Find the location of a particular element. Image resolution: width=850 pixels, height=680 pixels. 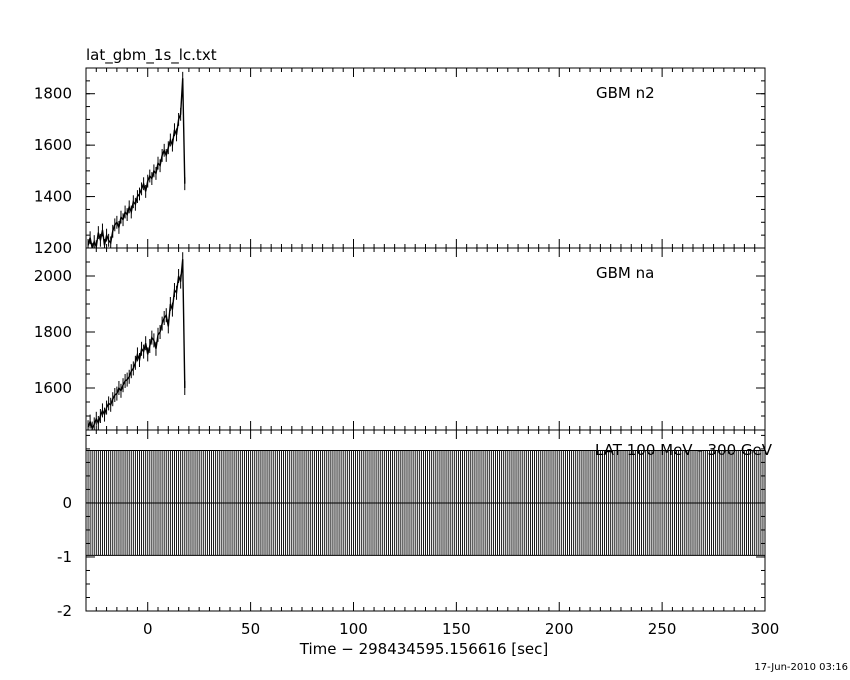

y-tick-label: 0 is located at coordinates (67, 503).